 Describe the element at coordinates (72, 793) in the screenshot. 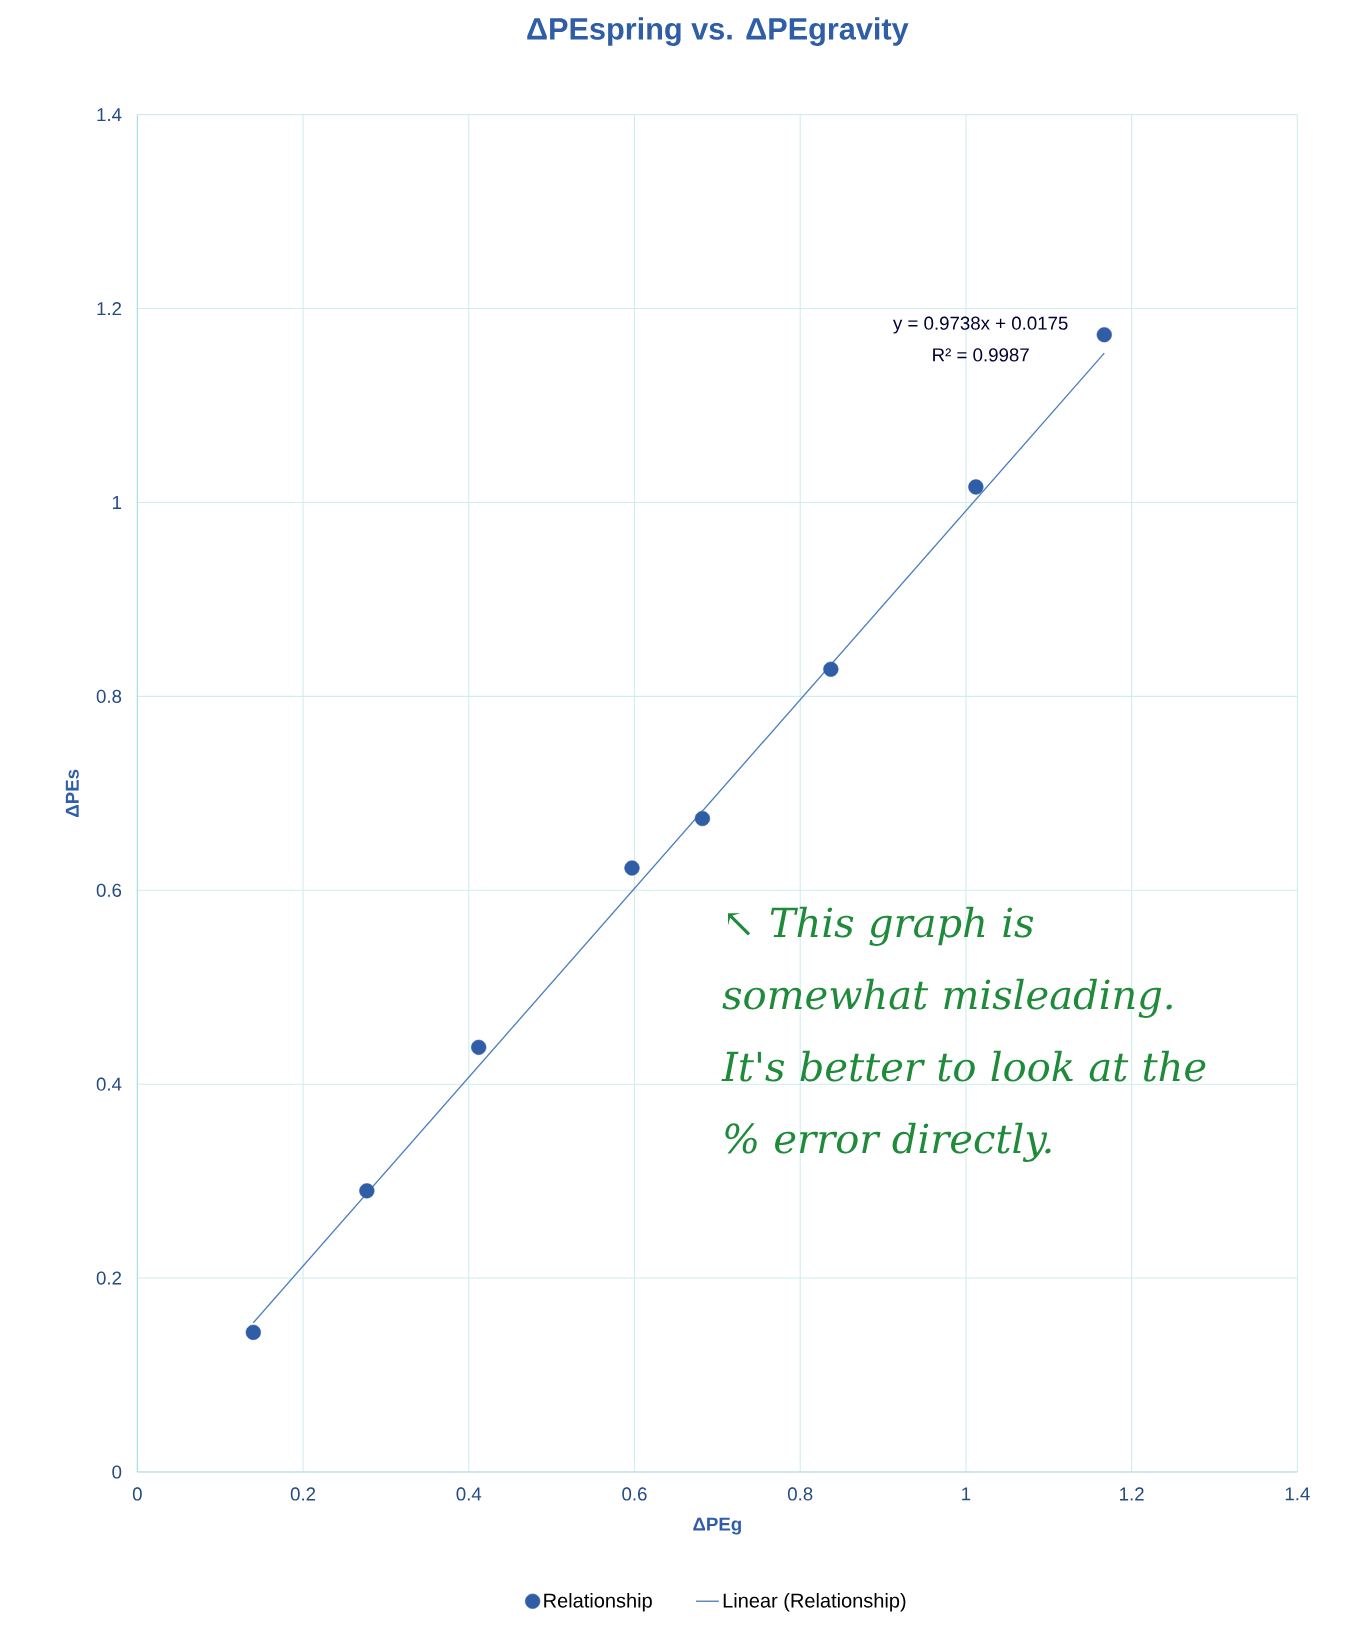

I see `y-axis-title: ΔPEs` at that location.